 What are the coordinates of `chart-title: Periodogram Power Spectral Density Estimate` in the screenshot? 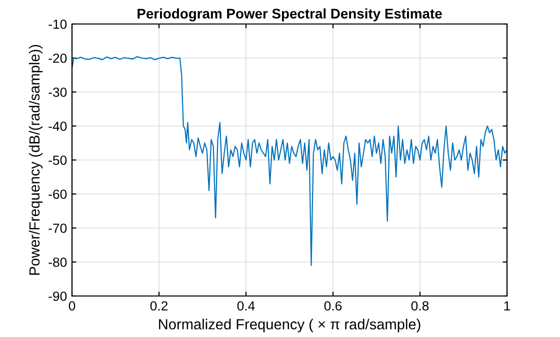 It's located at (290, 15).